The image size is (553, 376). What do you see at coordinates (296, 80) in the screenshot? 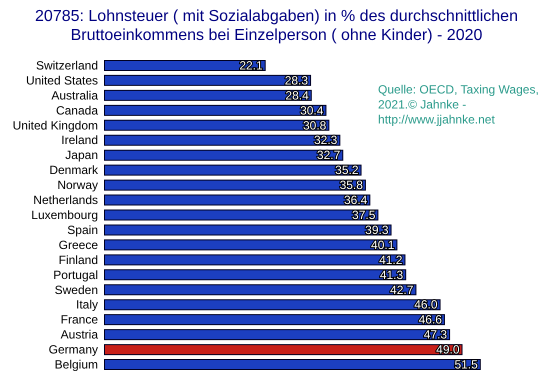
I see `data-label: 28.3` at bounding box center [296, 80].